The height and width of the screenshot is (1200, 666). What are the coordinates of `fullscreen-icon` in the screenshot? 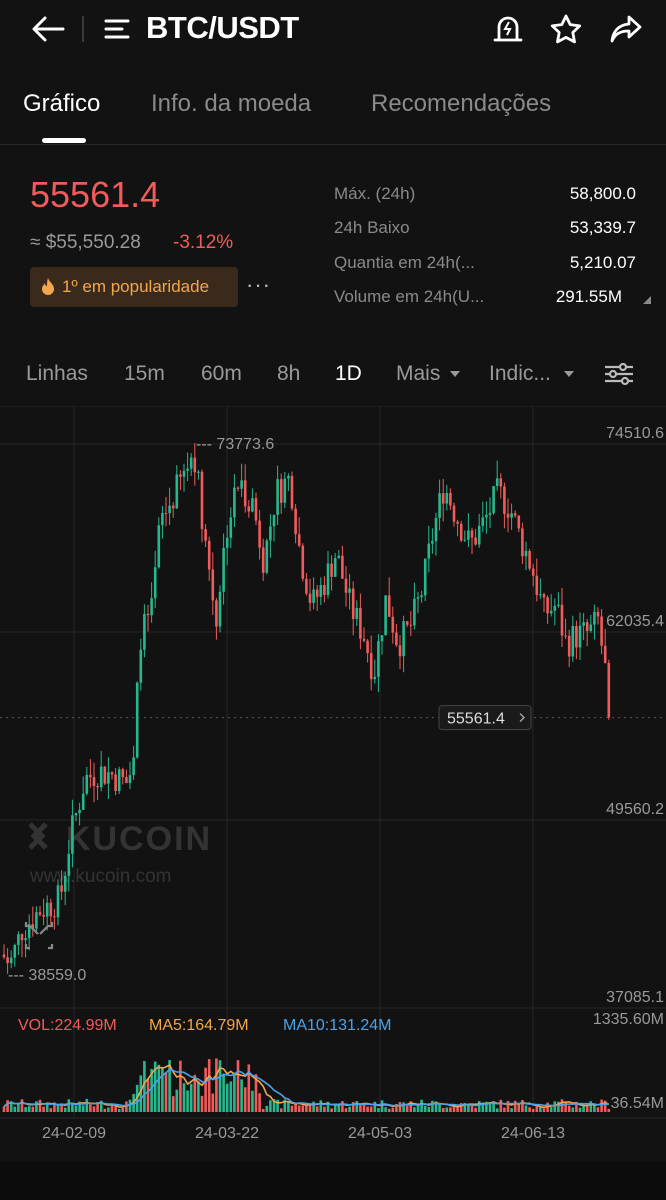 It's located at (39, 936).